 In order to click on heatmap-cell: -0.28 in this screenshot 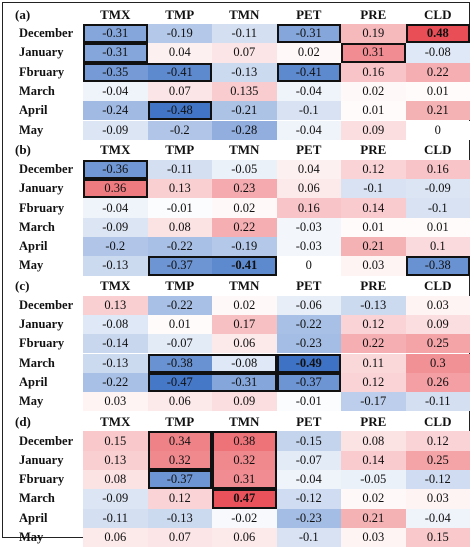, I will do `click(244, 130)`.